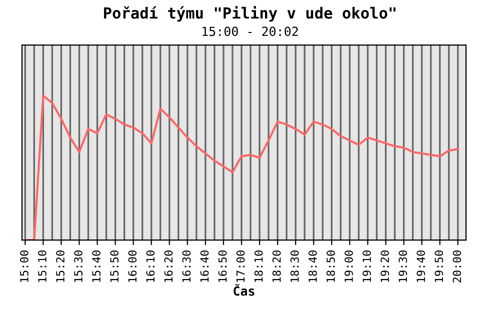 The height and width of the screenshot is (309, 500). What do you see at coordinates (276, 266) in the screenshot?
I see `x-tick-label: 18:20` at bounding box center [276, 266].